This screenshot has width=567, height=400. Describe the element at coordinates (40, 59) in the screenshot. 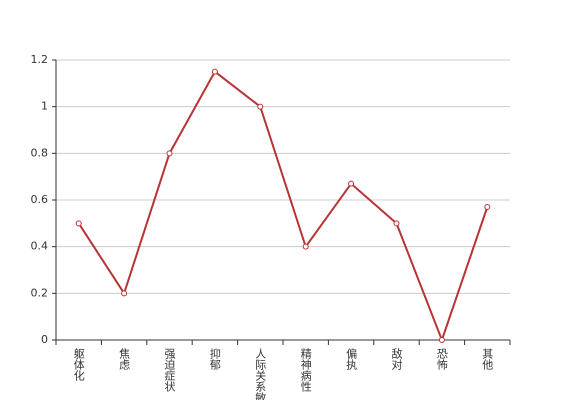

I see `y-tick-label: 1.2` at that location.